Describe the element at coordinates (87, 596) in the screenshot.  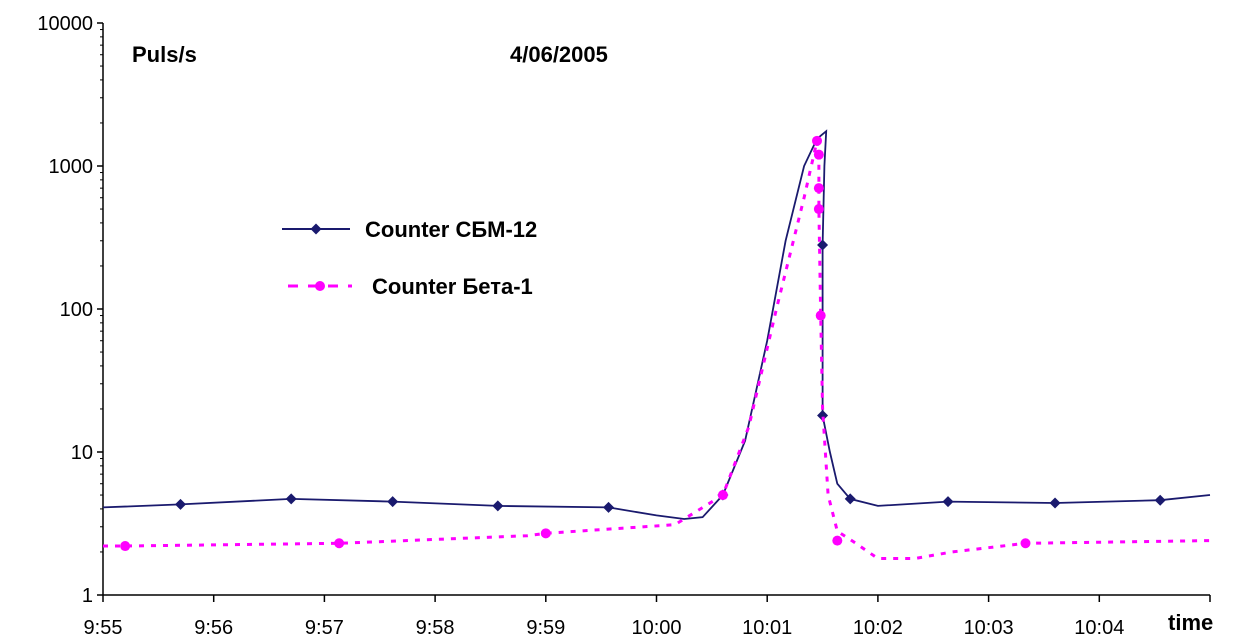
I see `y-tick-label-1: 1` at that location.